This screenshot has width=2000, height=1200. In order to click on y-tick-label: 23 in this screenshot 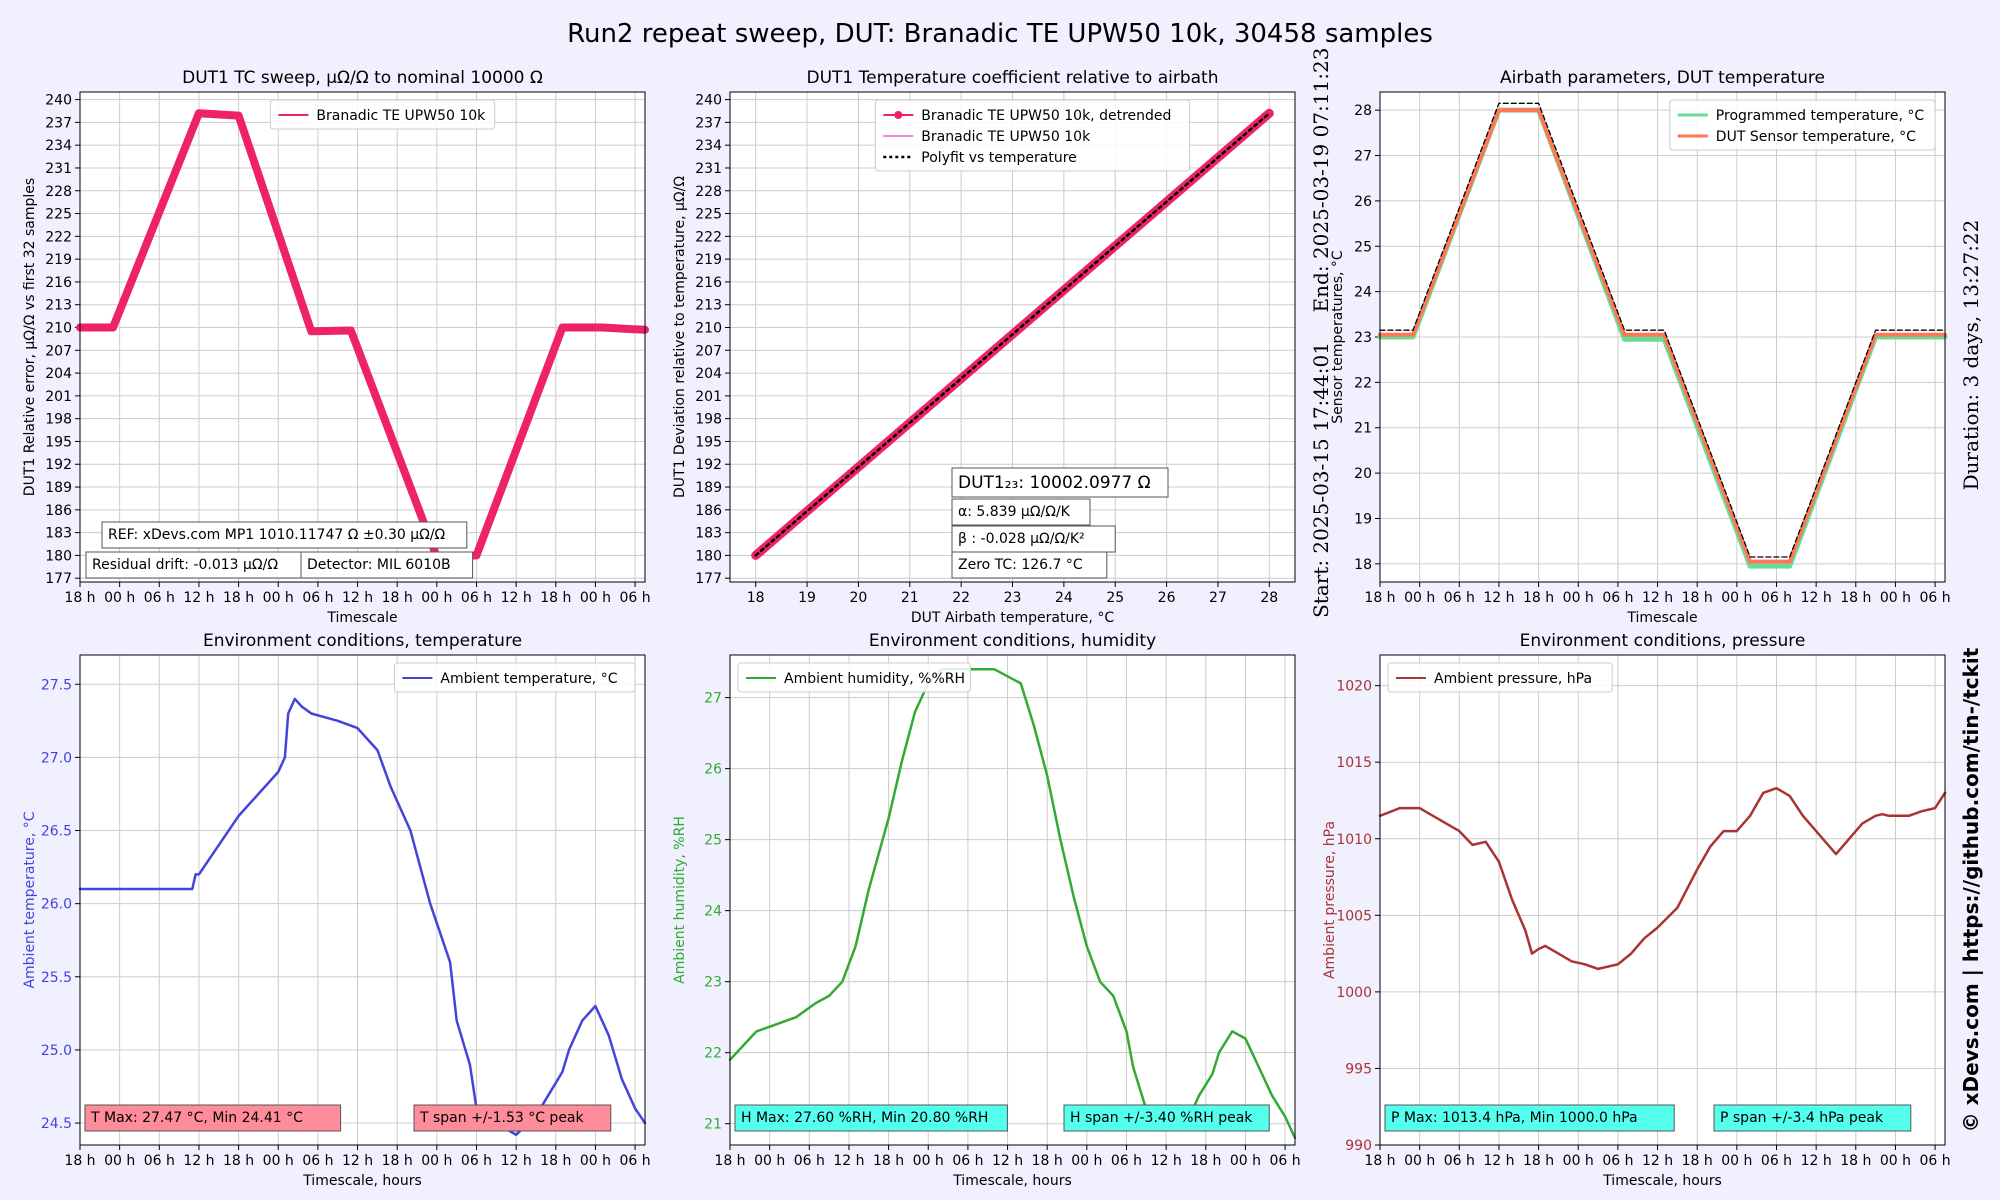, I will do `click(1363, 338)`.